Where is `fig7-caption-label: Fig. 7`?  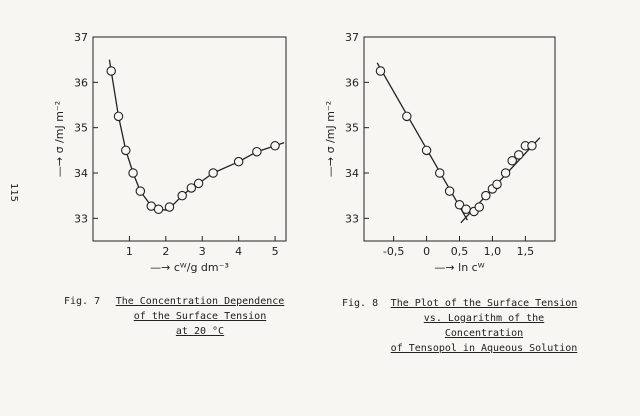 fig7-caption-label: Fig. 7 is located at coordinates (82, 301).